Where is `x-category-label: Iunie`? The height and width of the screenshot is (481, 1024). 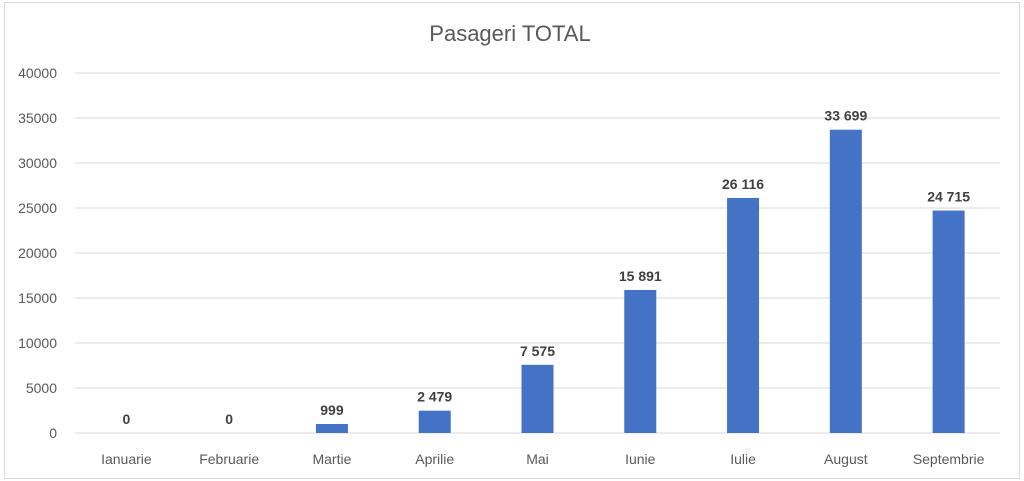
x-category-label: Iunie is located at coordinates (640, 459).